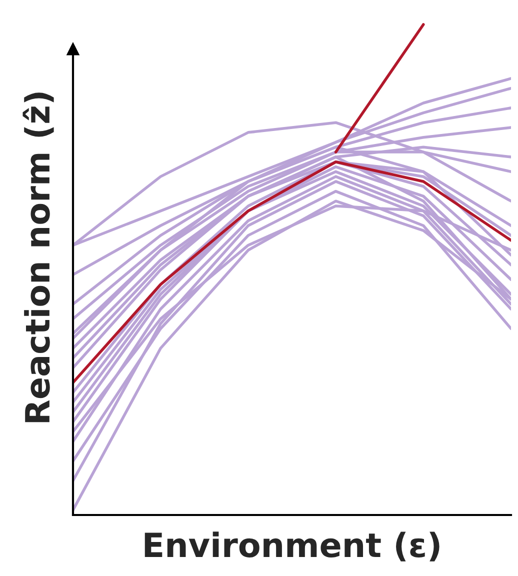  What do you see at coordinates (38, 257) in the screenshot?
I see `y-axis-title: Reaction norm (ẑ)` at bounding box center [38, 257].